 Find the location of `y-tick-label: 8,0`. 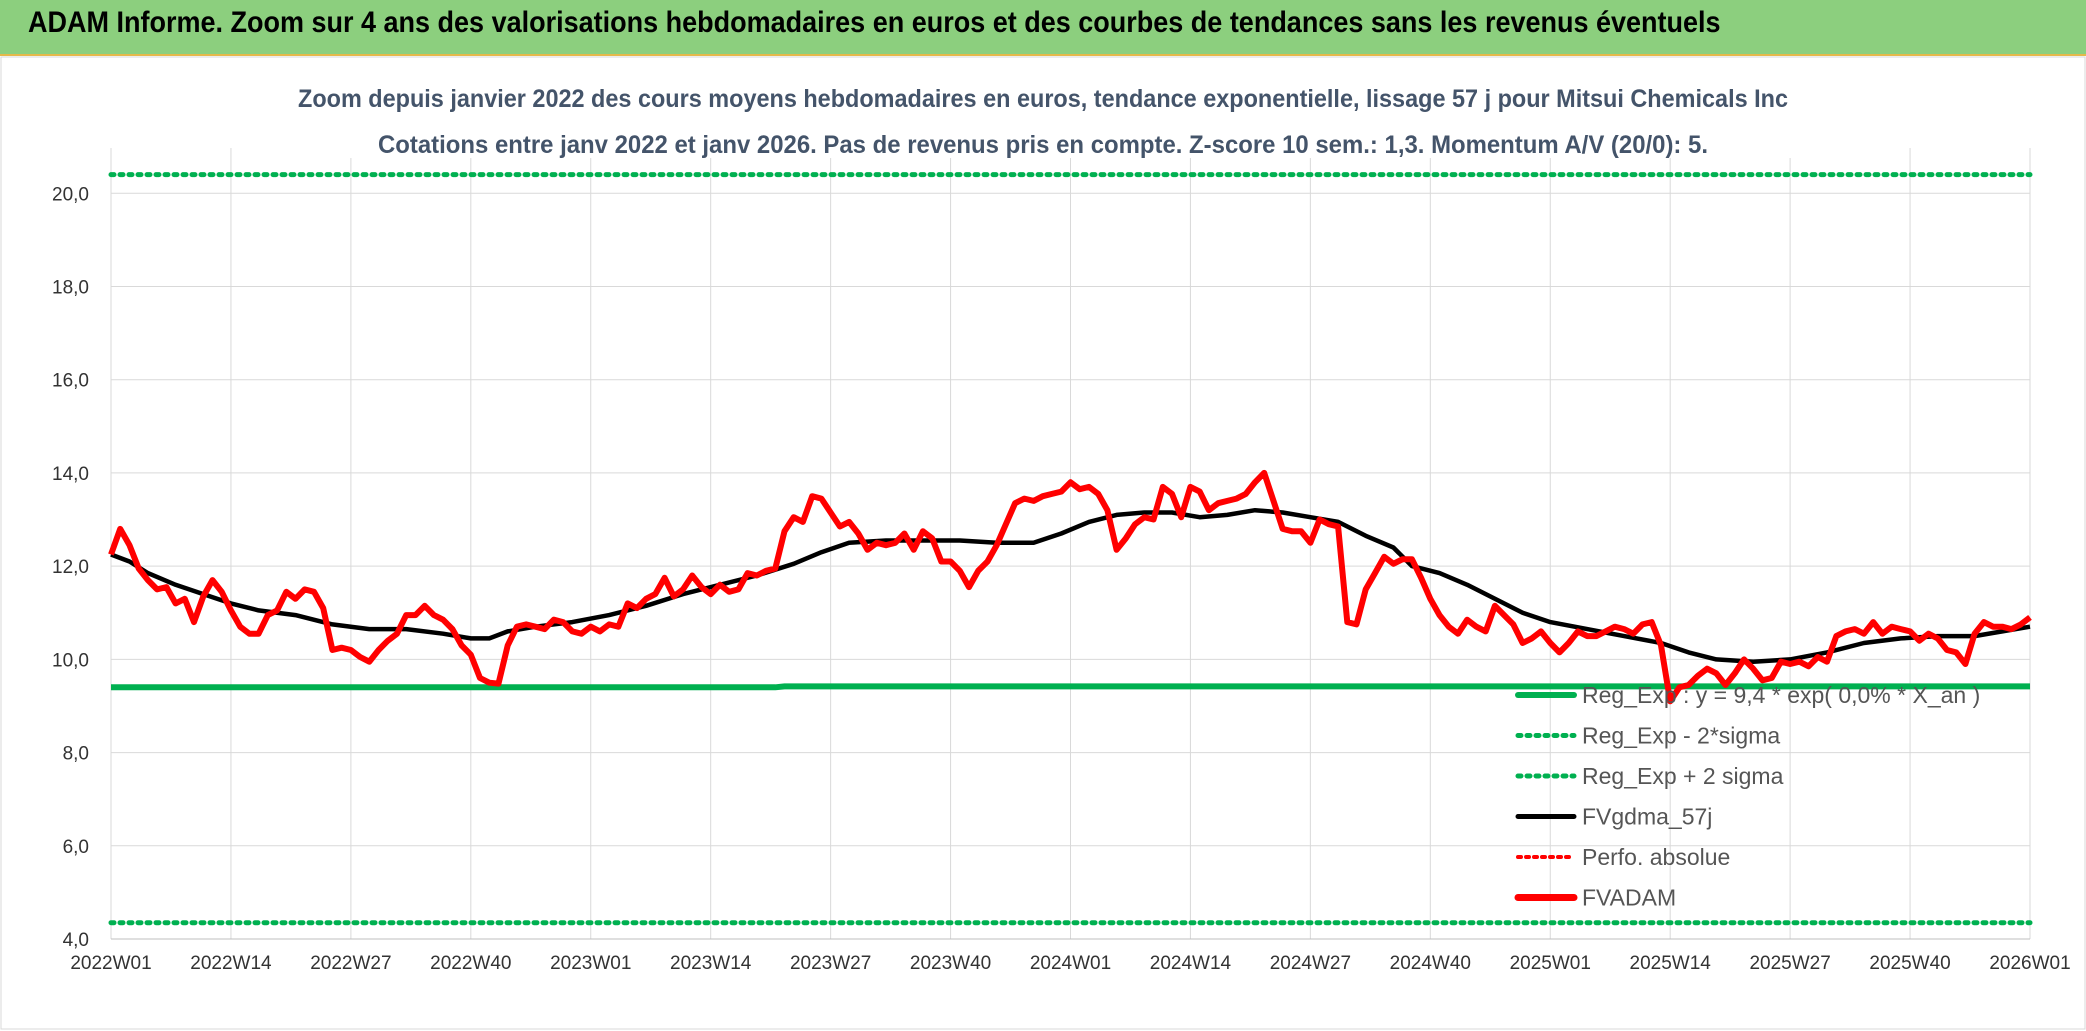

y-tick-label: 8,0 is located at coordinates (76, 754).